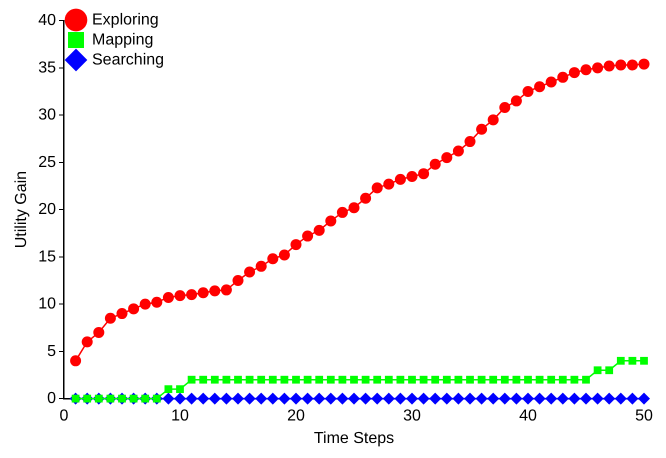 Image resolution: width=666 pixels, height=458 pixels. What do you see at coordinates (21, 209) in the screenshot?
I see `y-axis-title: Utility Gain` at bounding box center [21, 209].